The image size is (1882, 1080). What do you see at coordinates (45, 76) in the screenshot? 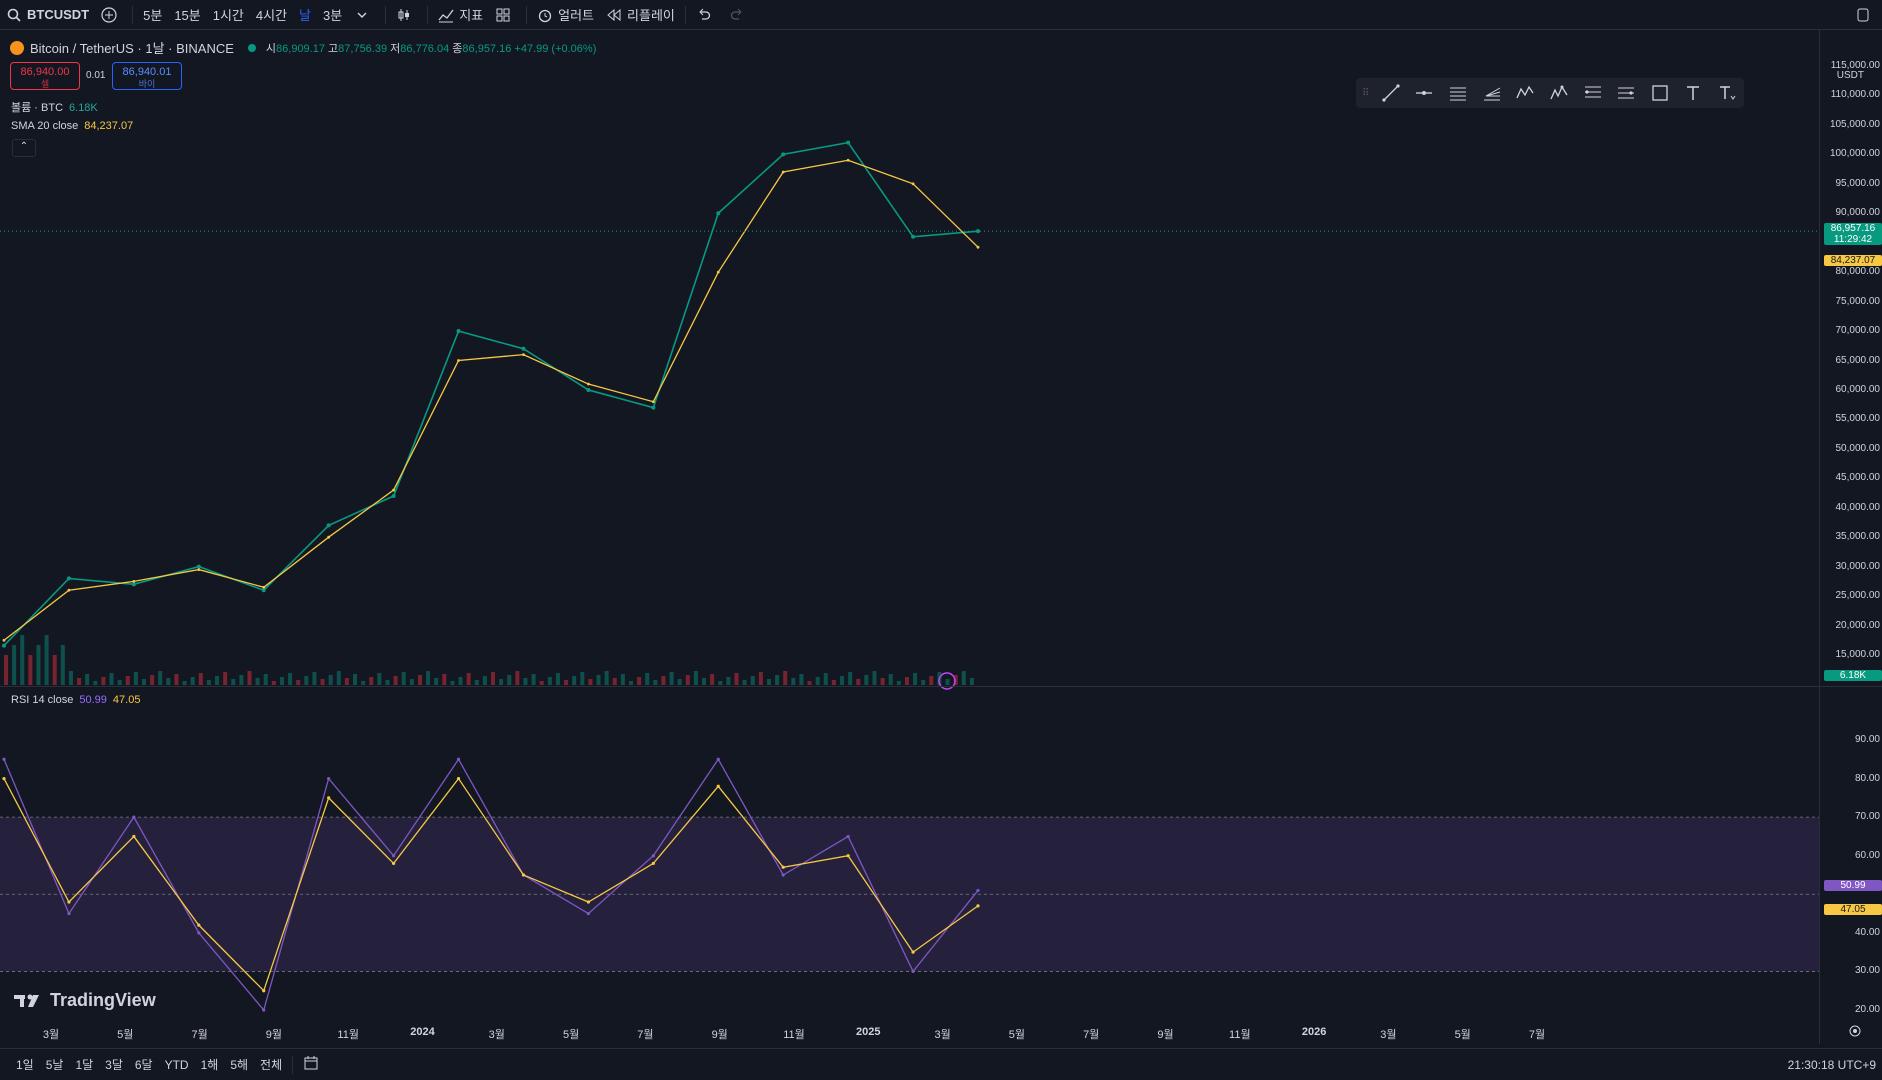
I see `sell-button: 86,940.00 셀` at bounding box center [45, 76].